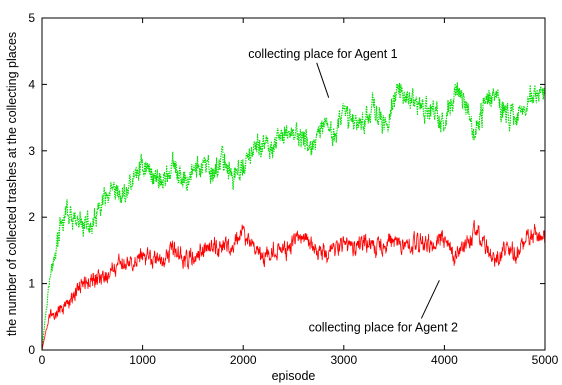 The height and width of the screenshot is (385, 562). What do you see at coordinates (31, 18) in the screenshot?
I see `y-tick-label: 5` at bounding box center [31, 18].